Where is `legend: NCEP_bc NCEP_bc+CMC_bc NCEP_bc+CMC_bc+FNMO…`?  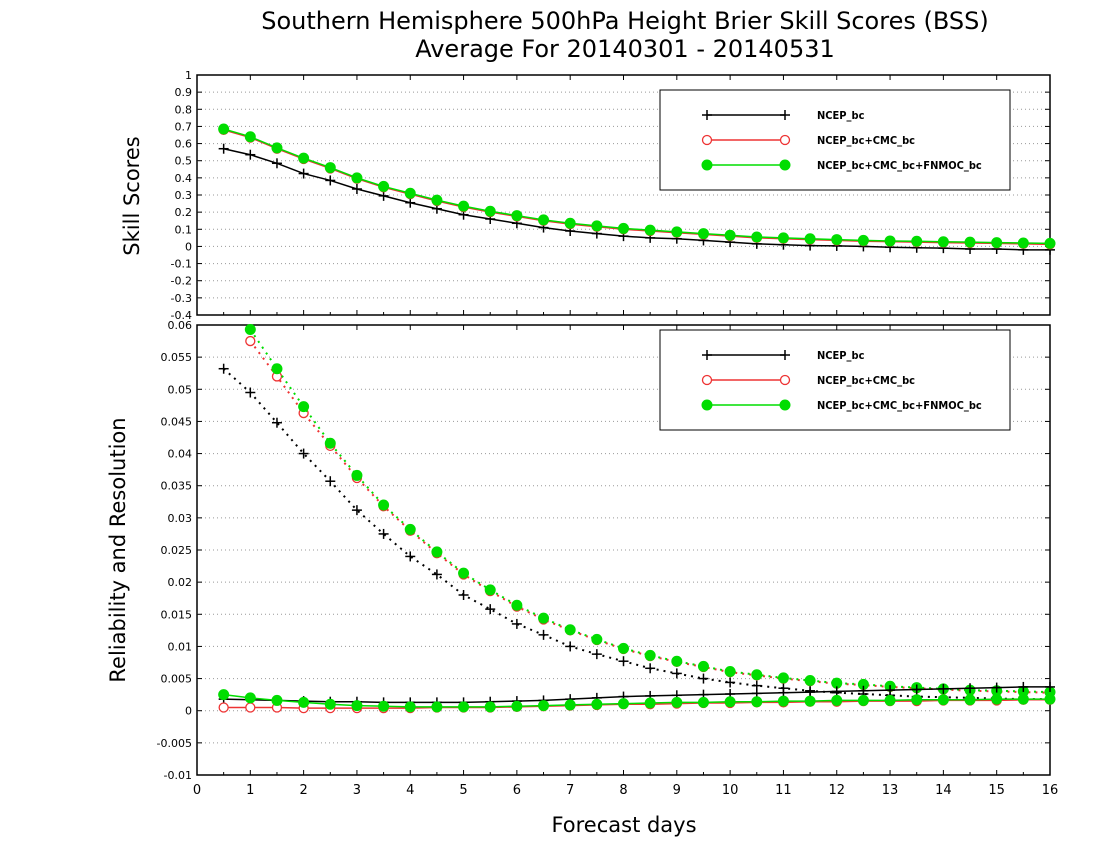 legend: NCEP_bc NCEP_bc+CMC_bc NCEP_bc+CMC_bc+FNMO… is located at coordinates (835, 140).